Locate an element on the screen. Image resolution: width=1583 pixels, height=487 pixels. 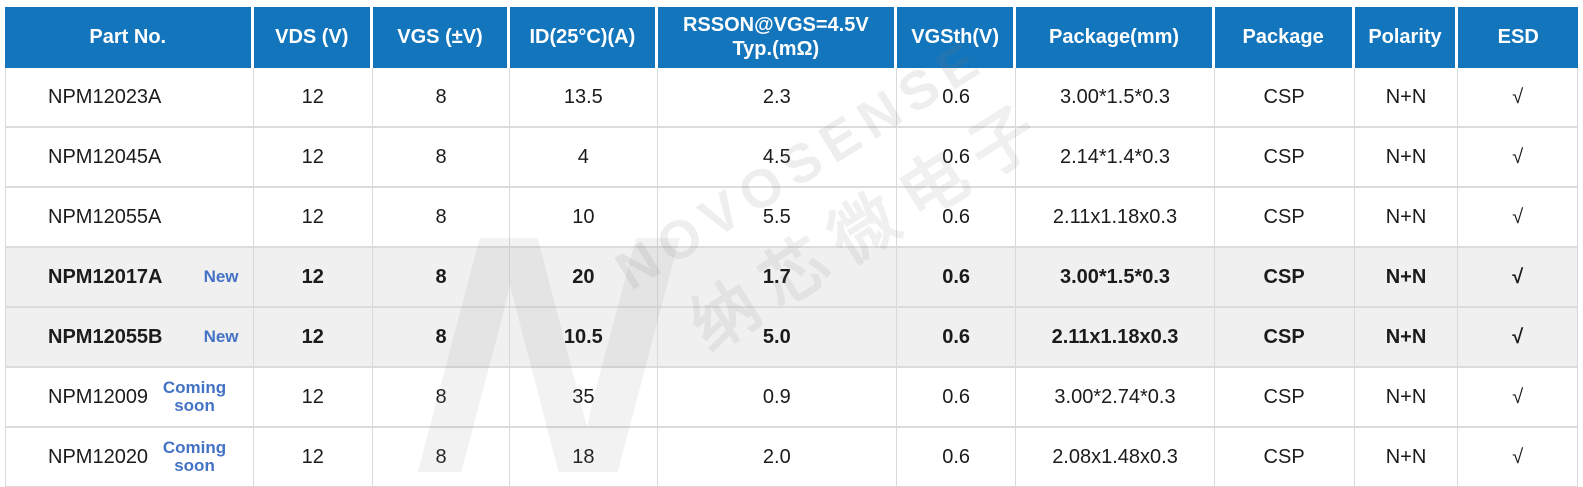
part-cell: NPM12009 Coming soon is located at coordinates (129, 398).